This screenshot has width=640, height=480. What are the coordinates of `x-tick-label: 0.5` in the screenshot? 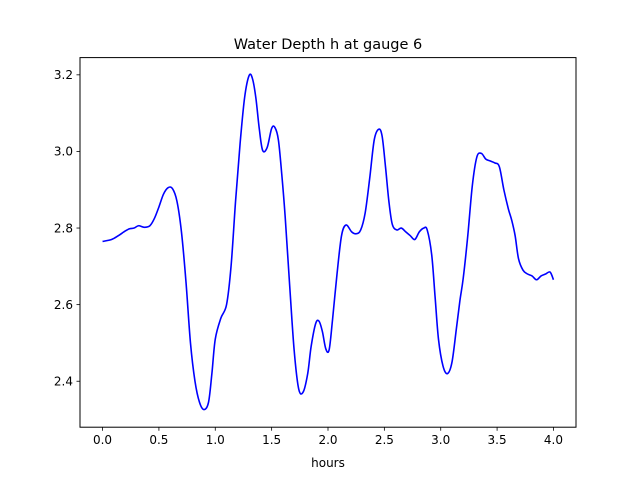 It's located at (158, 440).